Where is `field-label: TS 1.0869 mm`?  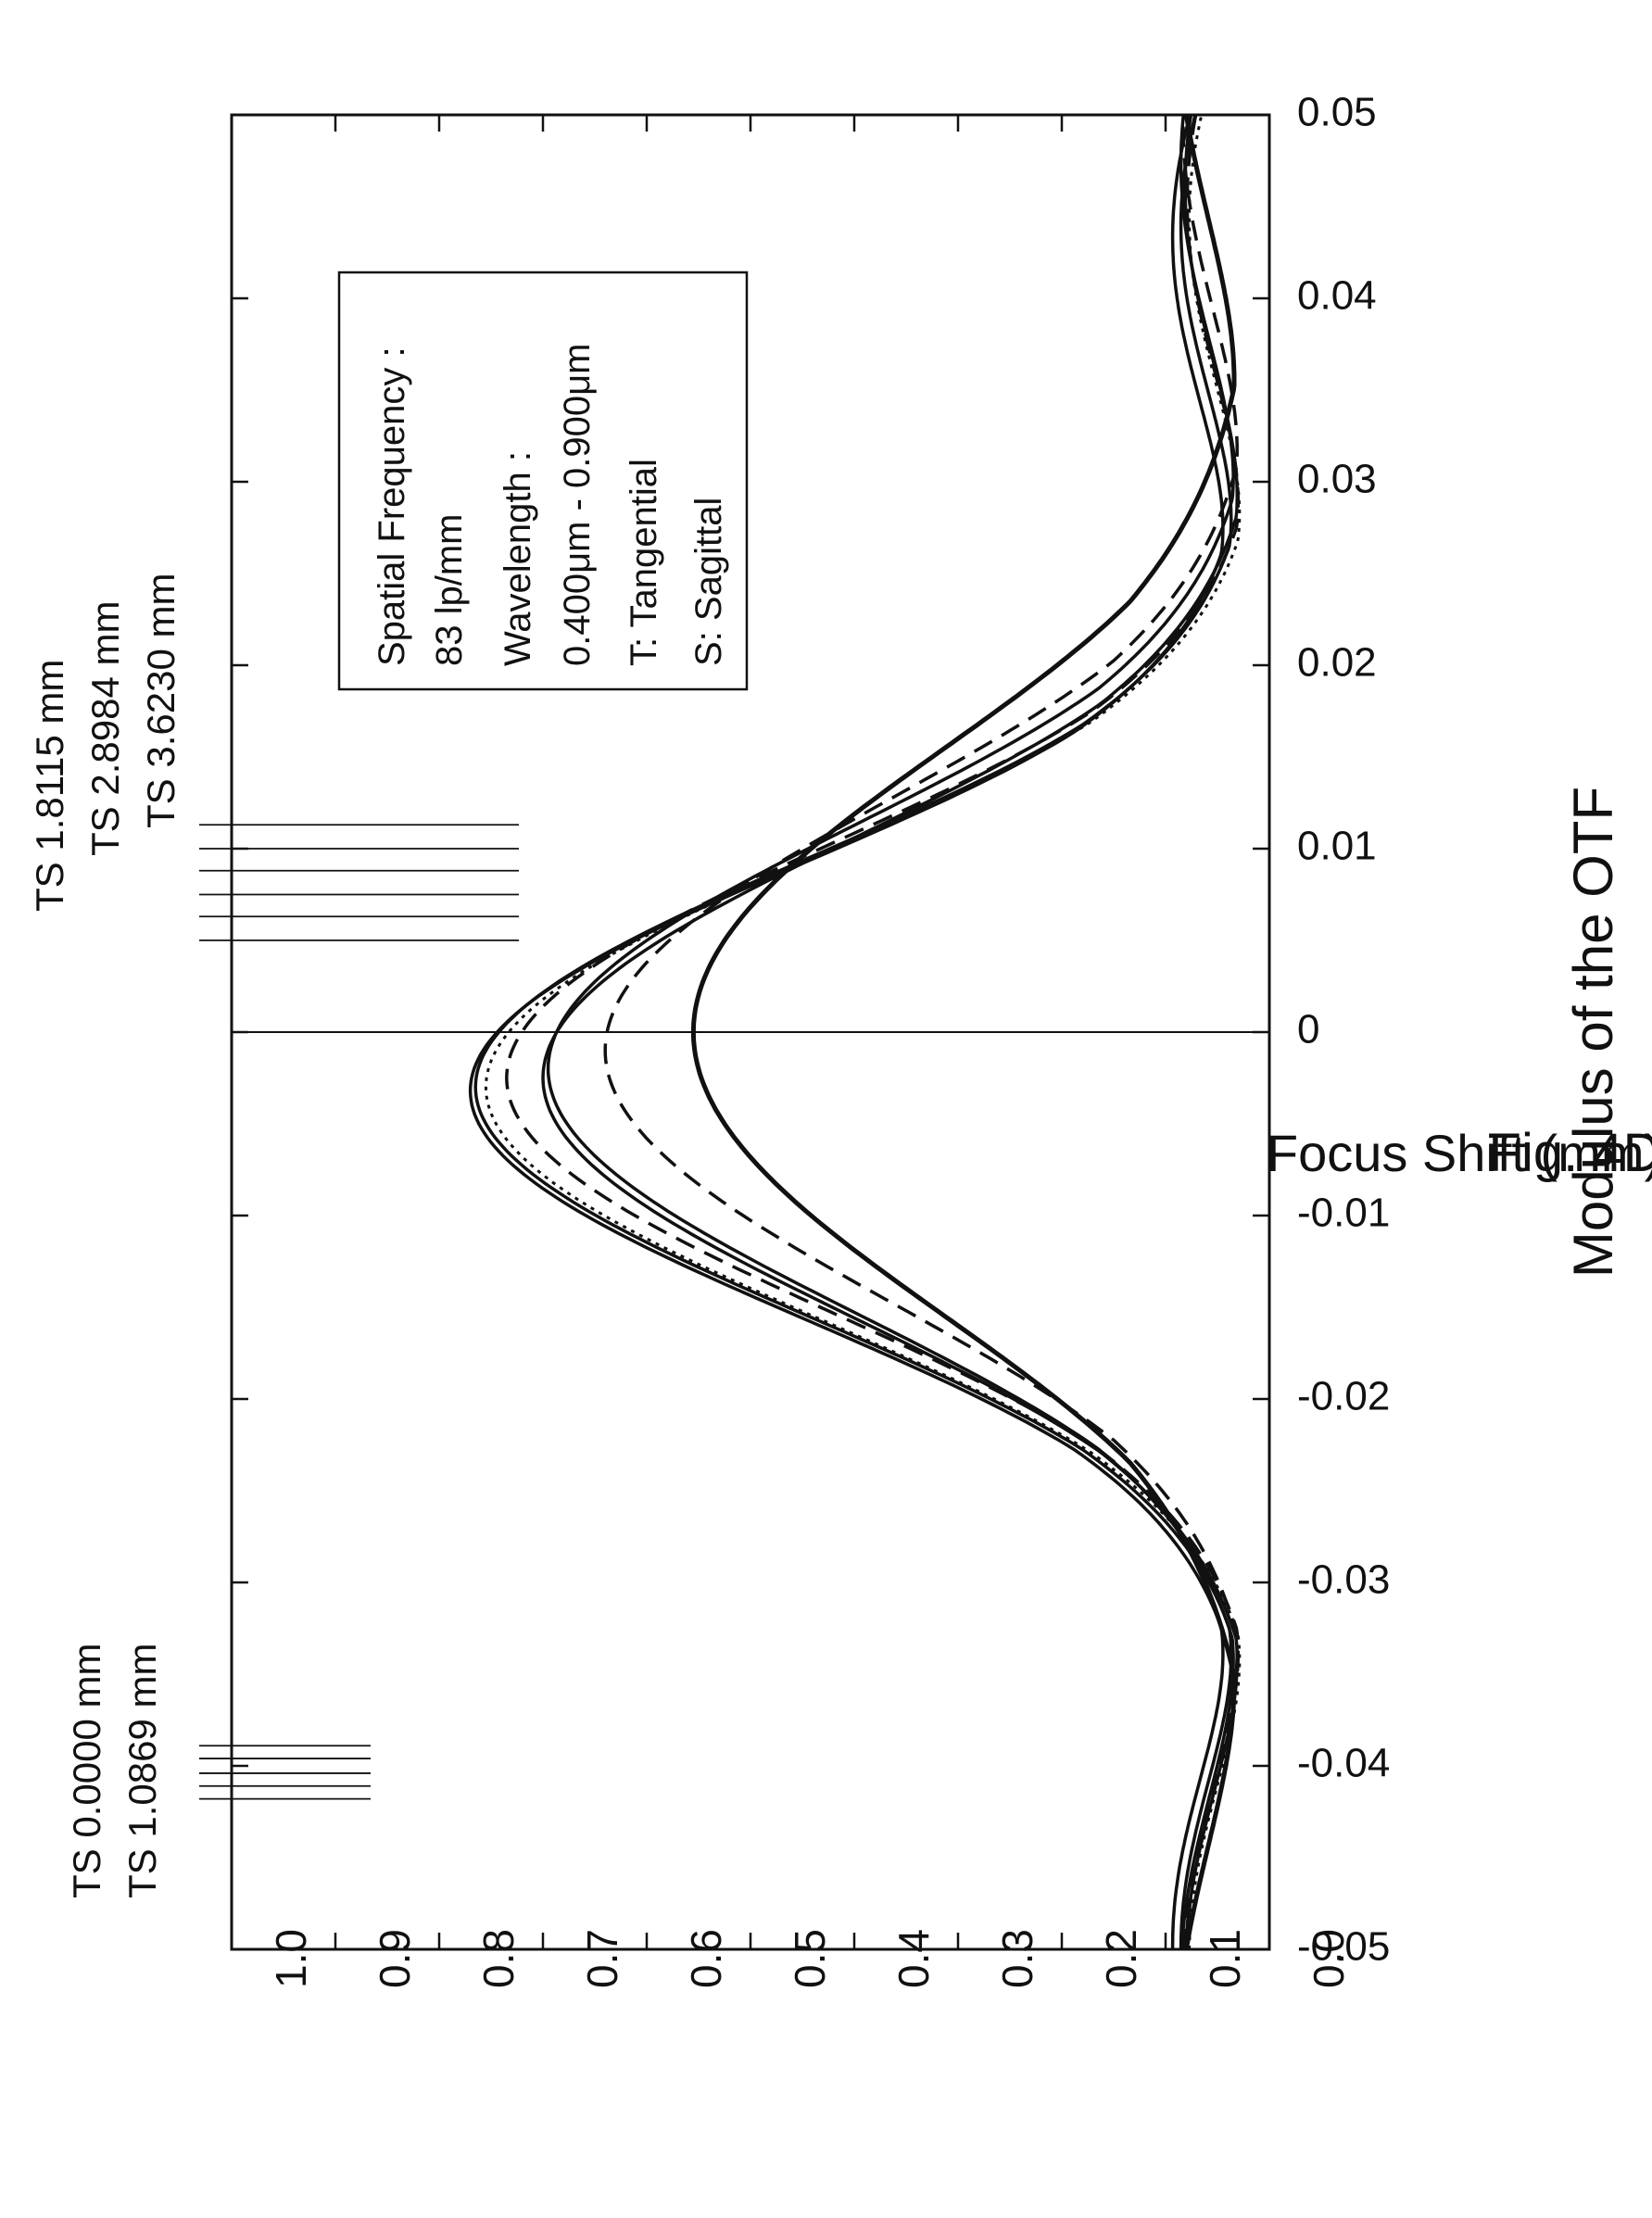 field-label: TS 1.0869 mm is located at coordinates (142, 1771).